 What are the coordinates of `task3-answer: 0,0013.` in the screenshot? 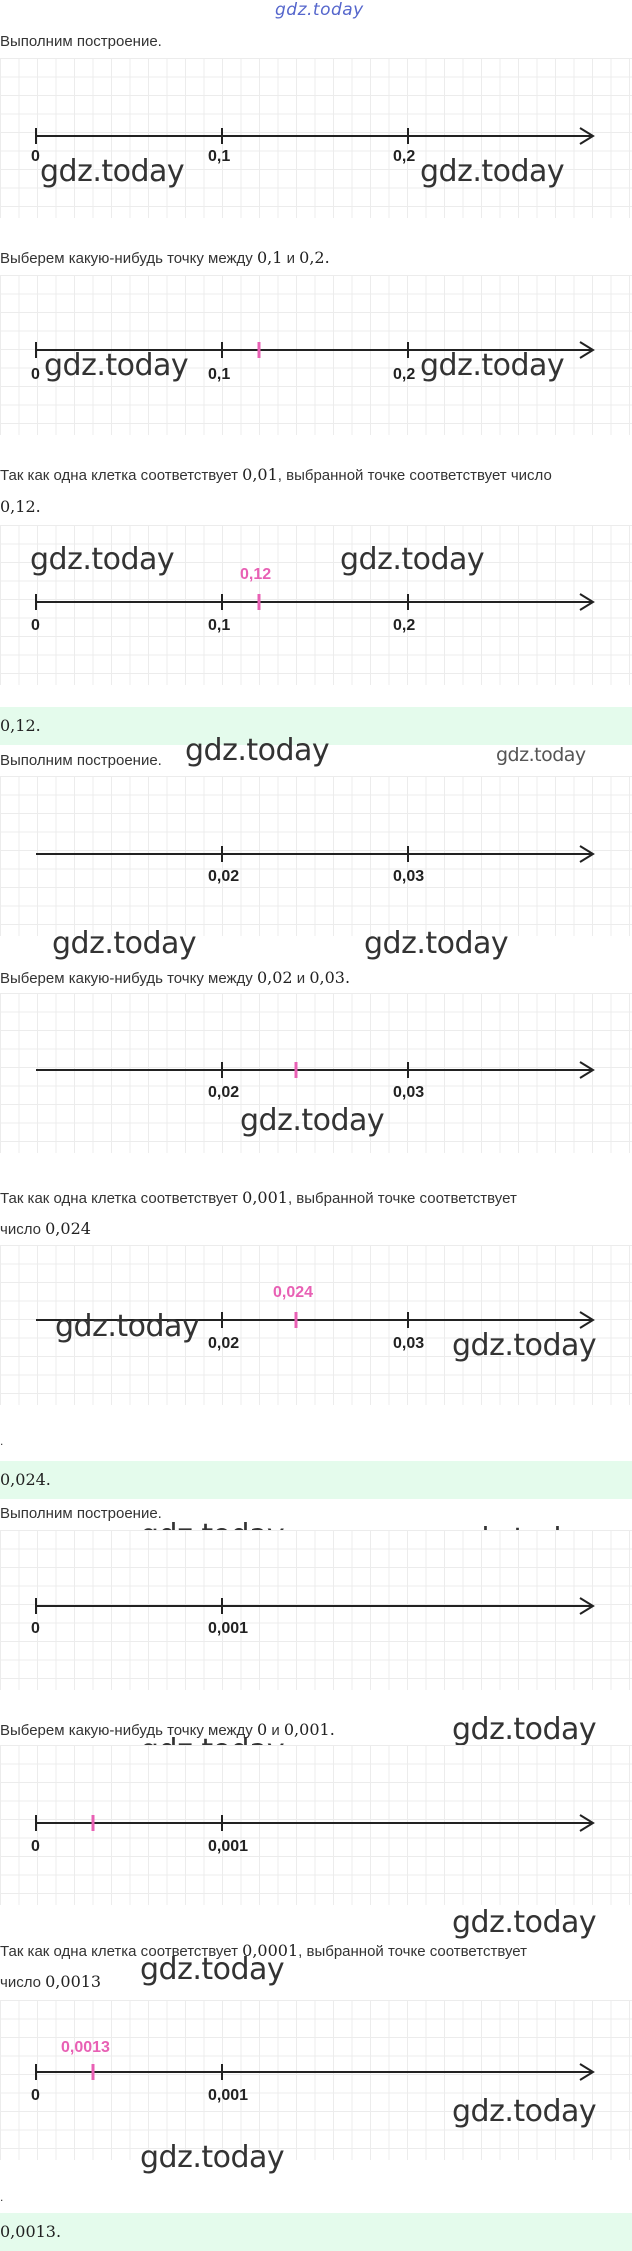 It's located at (316, 2232).